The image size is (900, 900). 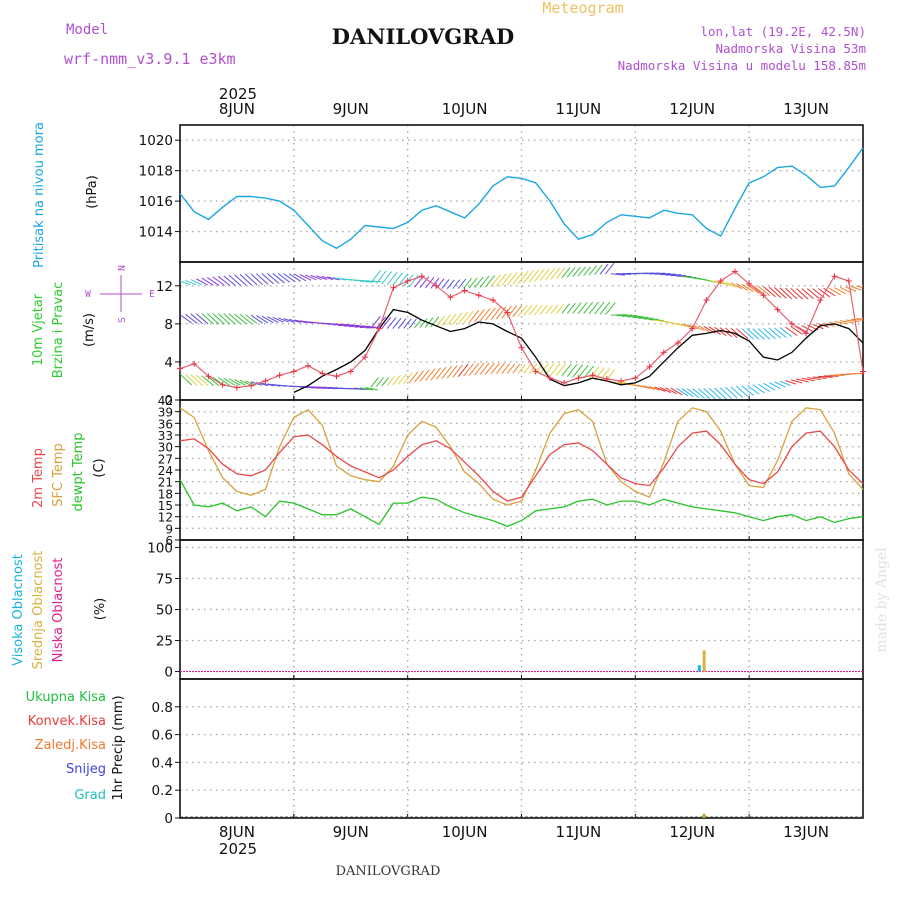 I want to click on day-label-top: 11JUN, so click(x=579, y=109).